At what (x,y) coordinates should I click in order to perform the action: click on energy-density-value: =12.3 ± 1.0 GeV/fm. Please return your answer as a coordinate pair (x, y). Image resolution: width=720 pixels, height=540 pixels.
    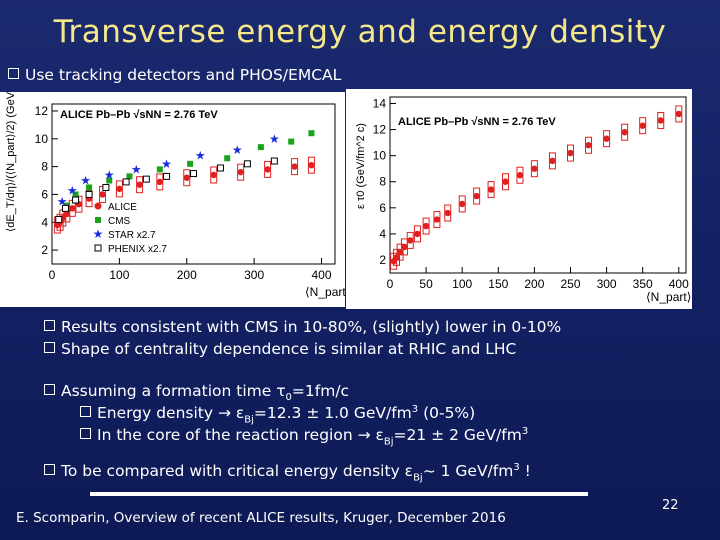
    Looking at the image, I should click on (332, 413).